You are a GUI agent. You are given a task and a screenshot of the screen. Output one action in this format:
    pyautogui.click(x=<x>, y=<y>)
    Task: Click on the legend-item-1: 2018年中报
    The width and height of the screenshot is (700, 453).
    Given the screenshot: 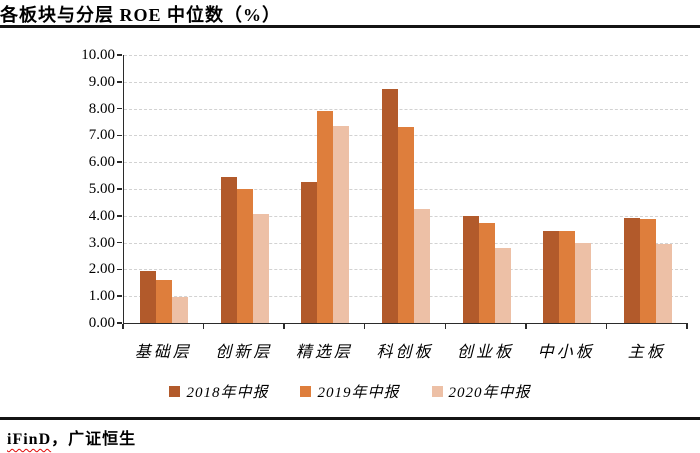 What is the action you would take?
    pyautogui.click(x=218, y=391)
    